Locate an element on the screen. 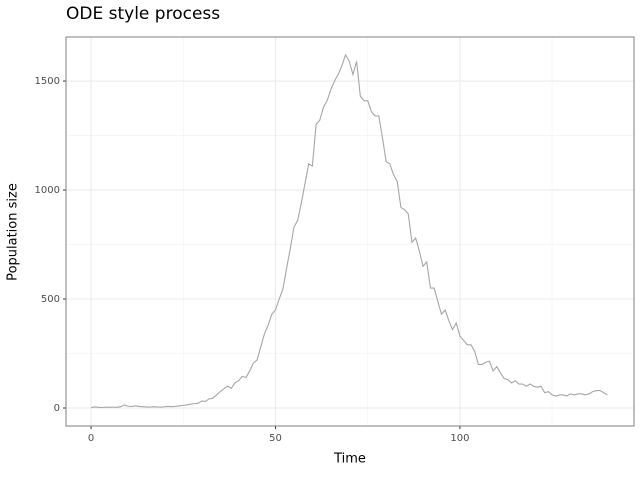  y-tick-label: 1500 is located at coordinates (47, 81).